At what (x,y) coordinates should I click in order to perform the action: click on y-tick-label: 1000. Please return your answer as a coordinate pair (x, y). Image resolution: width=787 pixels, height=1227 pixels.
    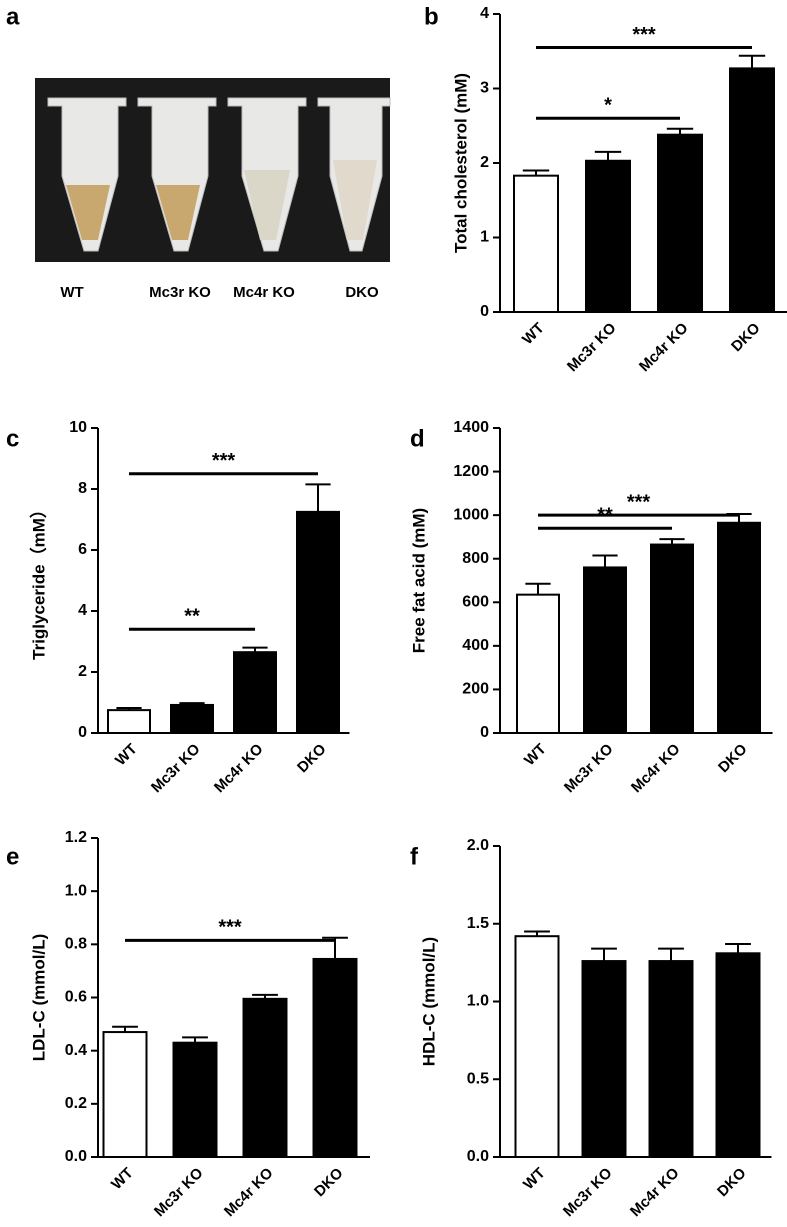
    Looking at the image, I should click on (471, 514).